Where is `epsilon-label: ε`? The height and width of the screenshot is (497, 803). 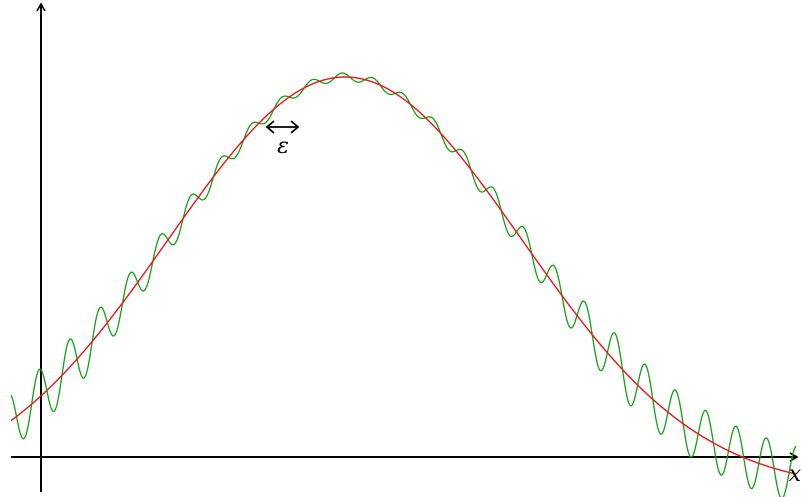
epsilon-label: ε is located at coordinates (283, 146).